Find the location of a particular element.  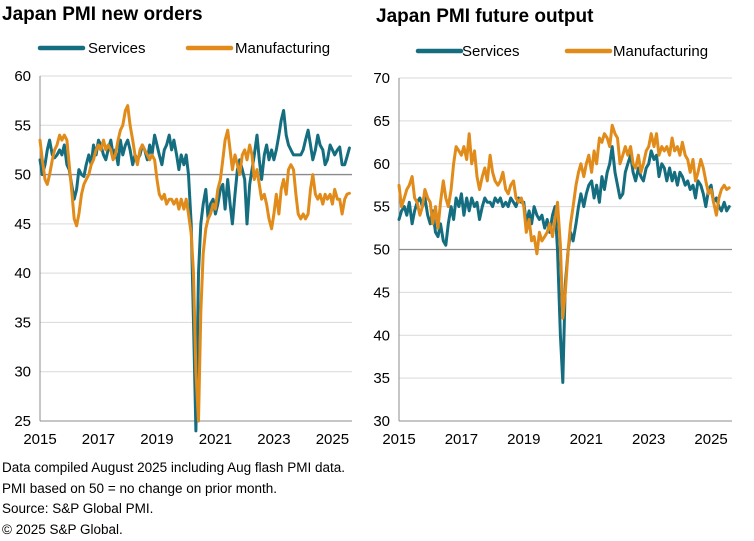

new-orders-x-tick-2015: 2015 is located at coordinates (39, 439).